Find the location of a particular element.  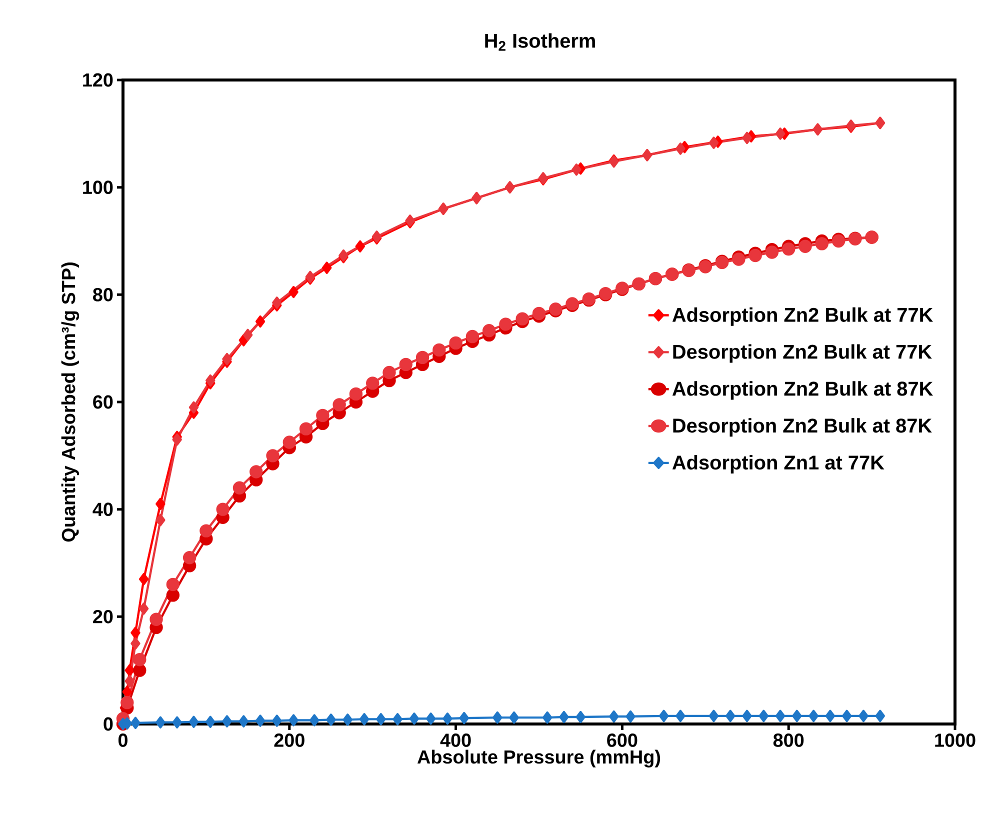

legend-label: Adsorption Zn2 Bulk at 77K is located at coordinates (802, 316).